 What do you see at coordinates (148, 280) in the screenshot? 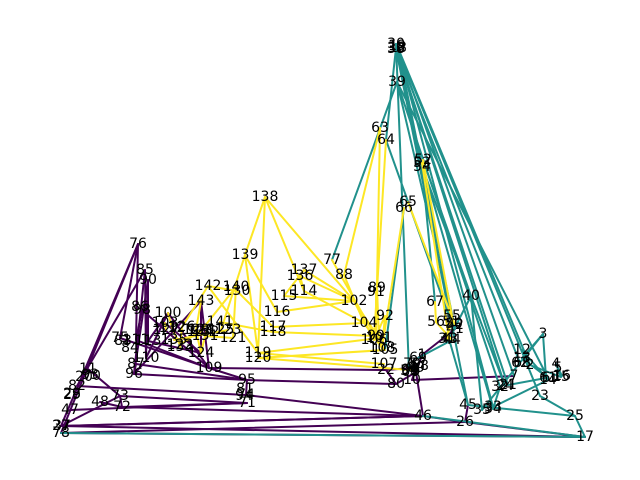
I see `node-label-90: 90` at bounding box center [148, 280].